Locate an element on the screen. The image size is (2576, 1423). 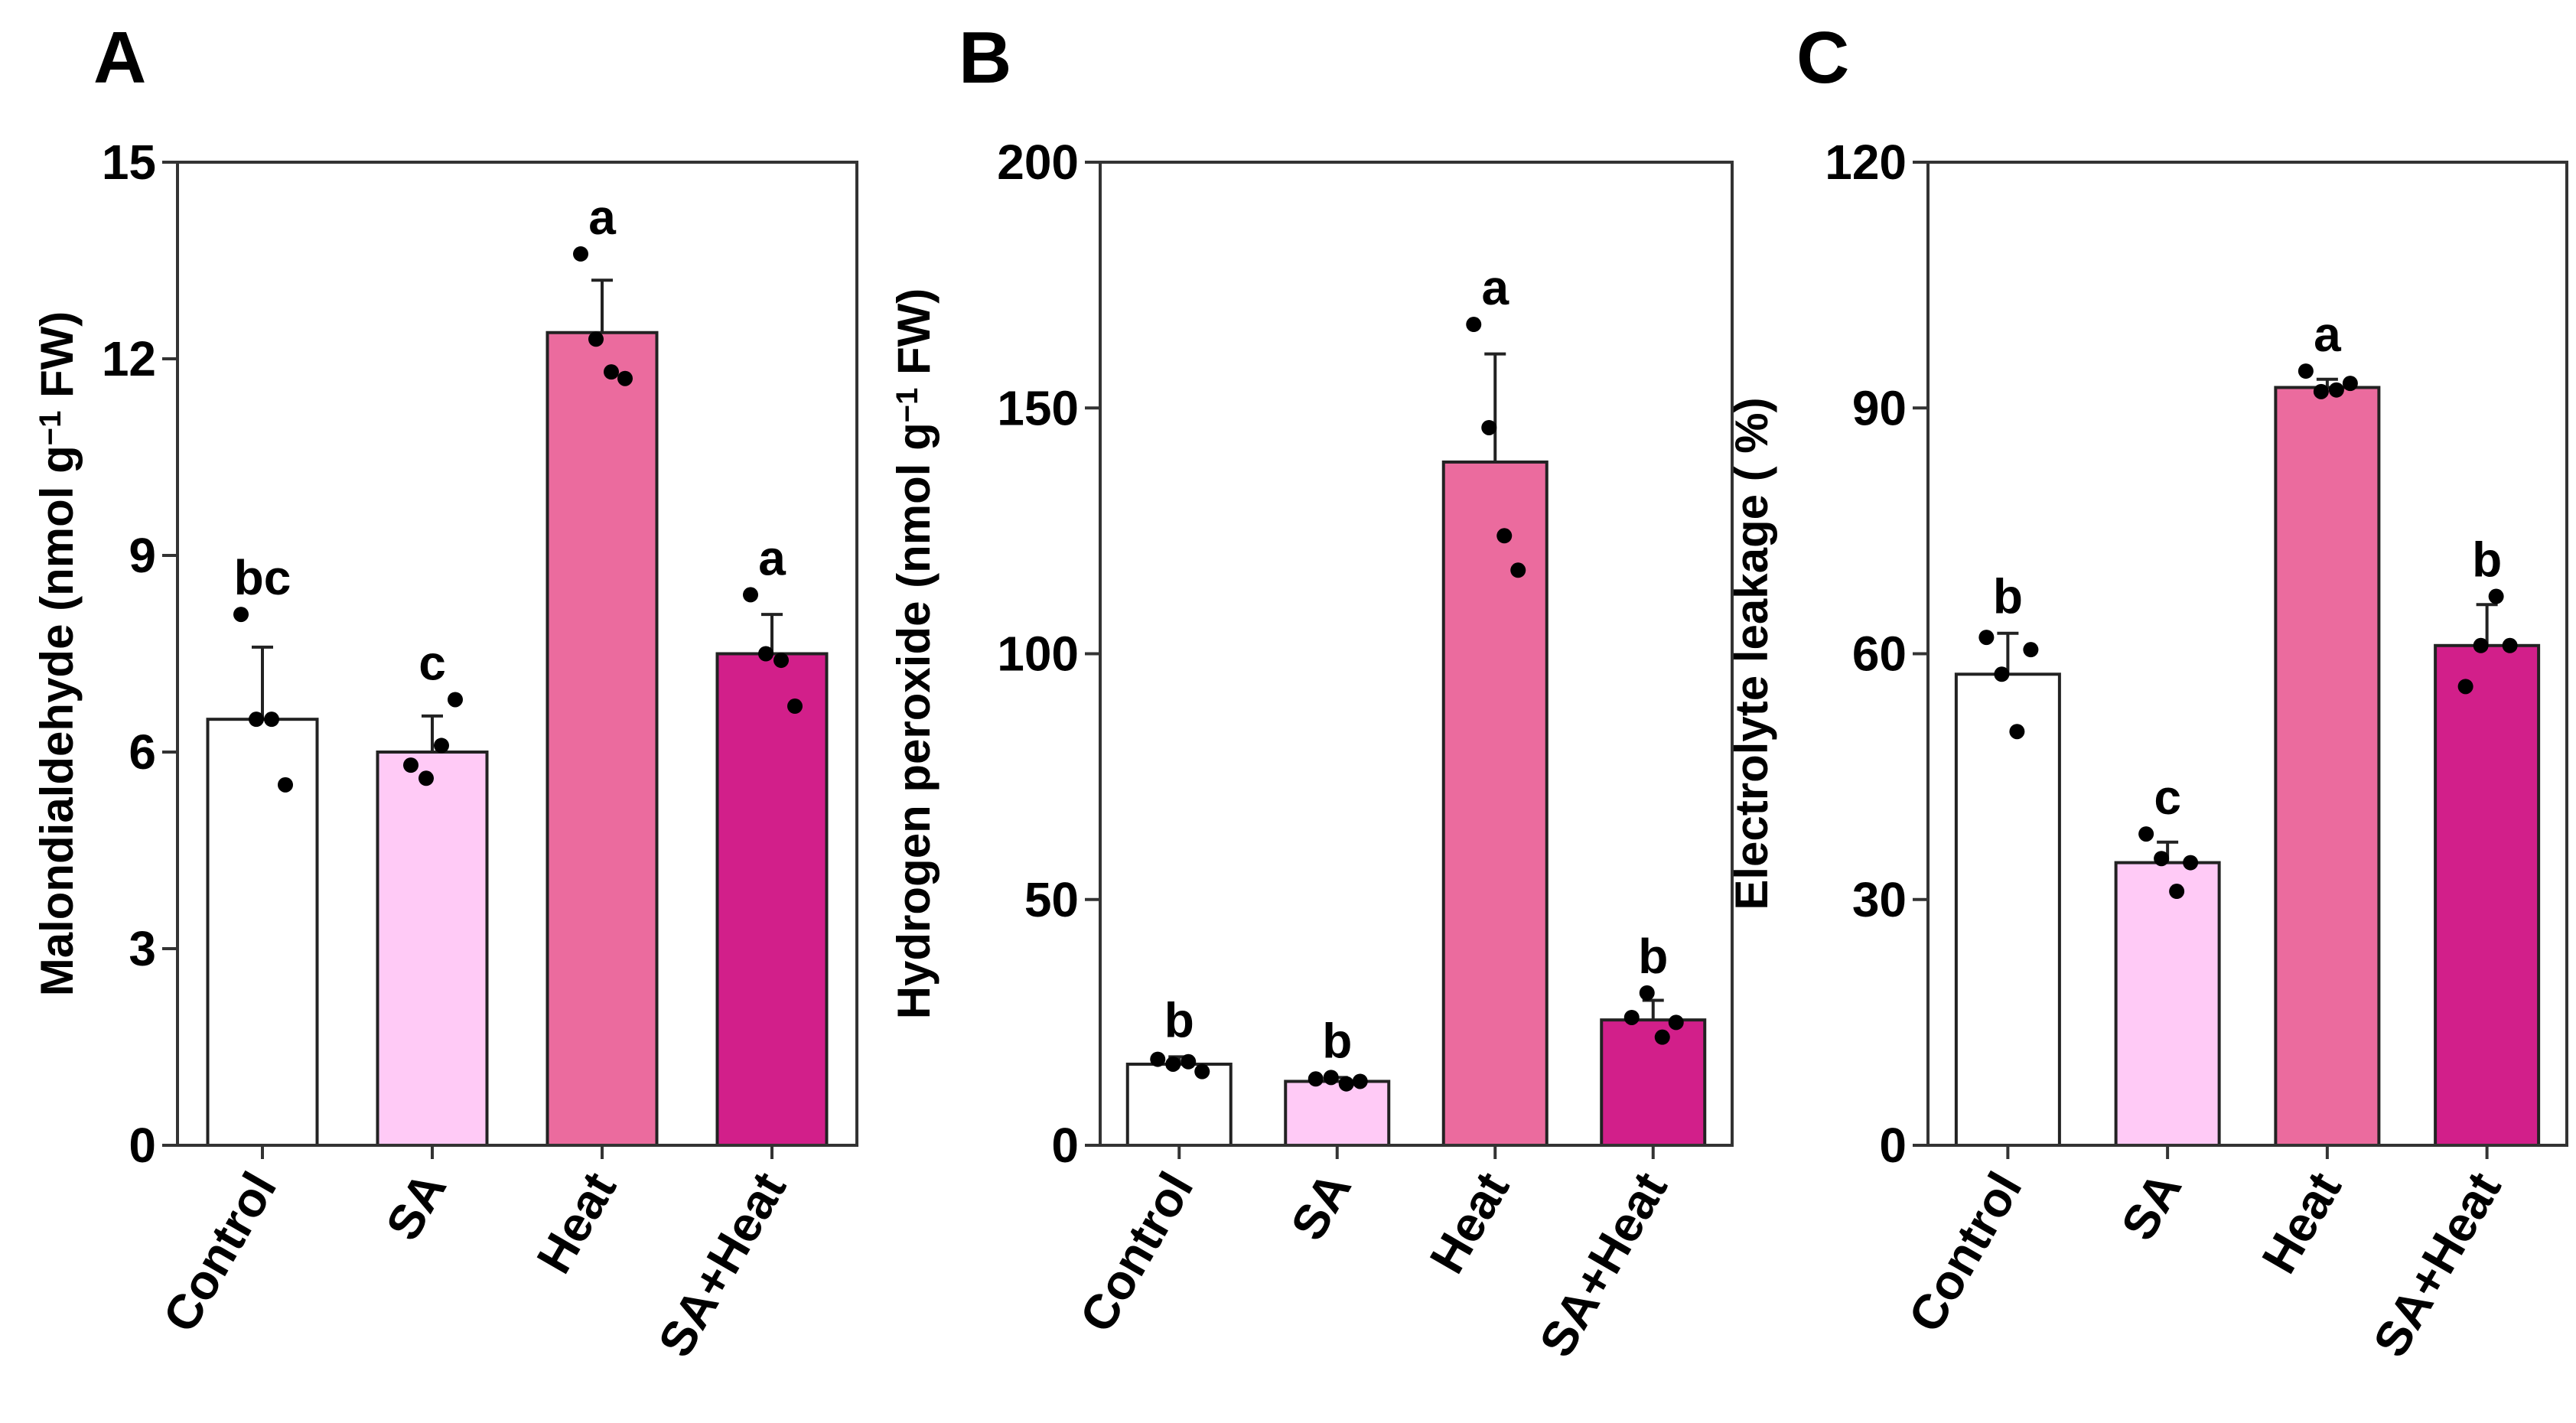
y-tick-label: 60 is located at coordinates (1879, 654).